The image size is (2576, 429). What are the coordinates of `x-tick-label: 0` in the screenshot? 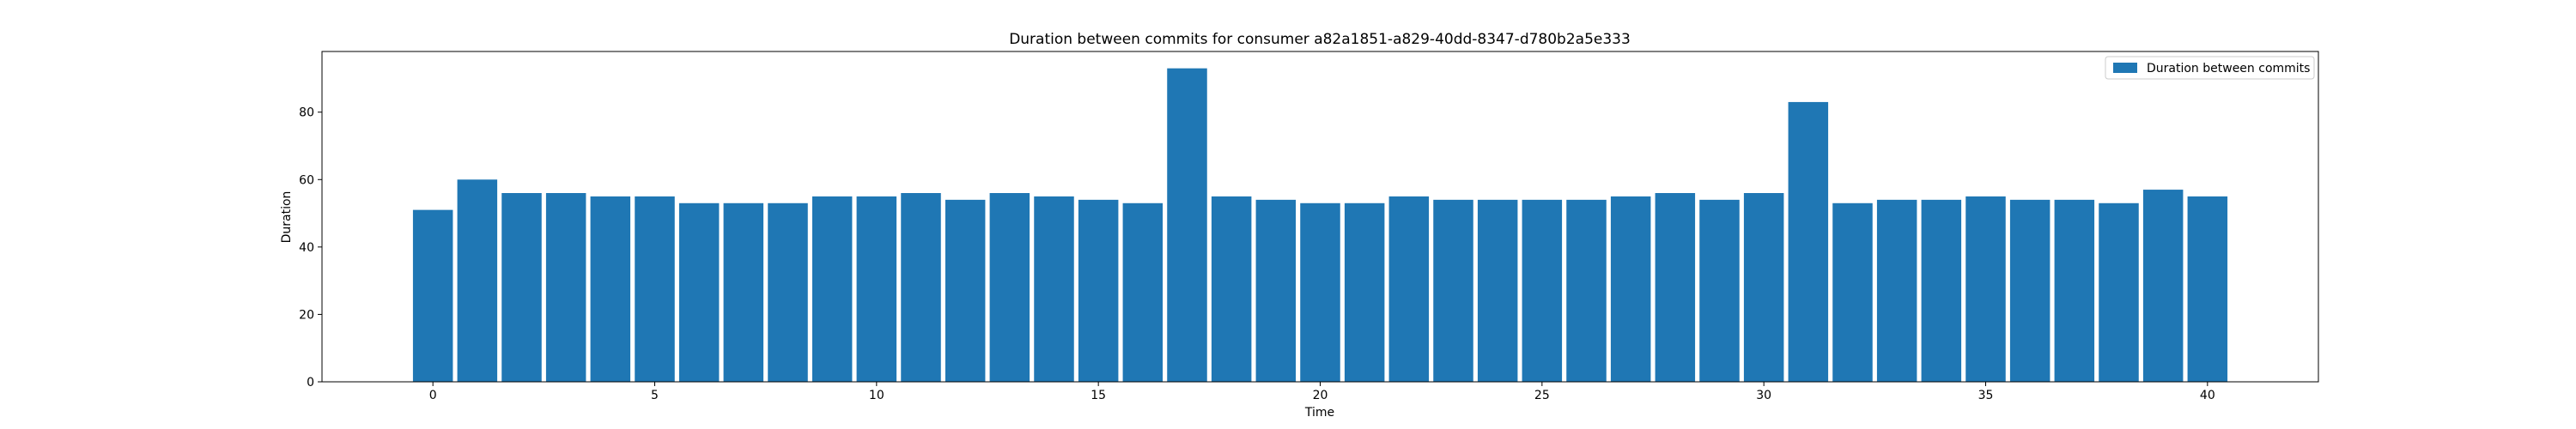 It's located at (433, 395).